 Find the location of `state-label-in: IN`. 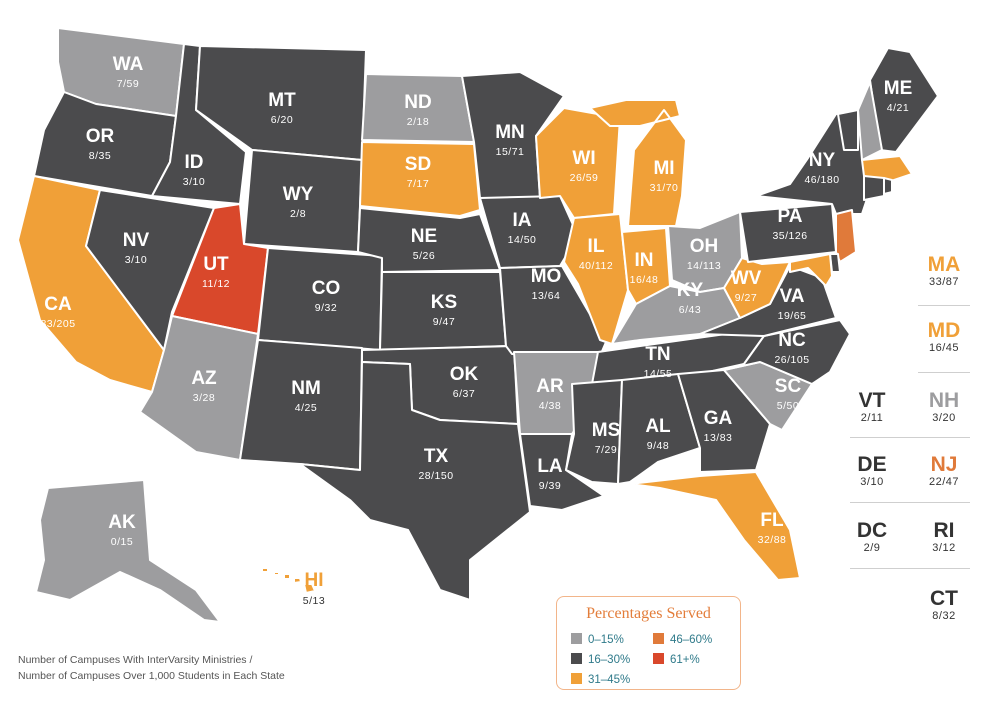

state-label-in: IN is located at coordinates (644, 260).